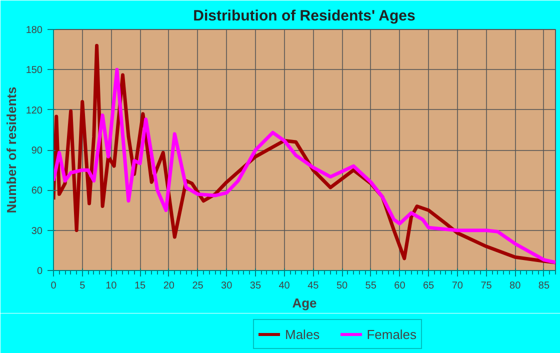 The image size is (560, 353). What do you see at coordinates (34, 110) in the screenshot?
I see `y-tick-label: 120` at bounding box center [34, 110].